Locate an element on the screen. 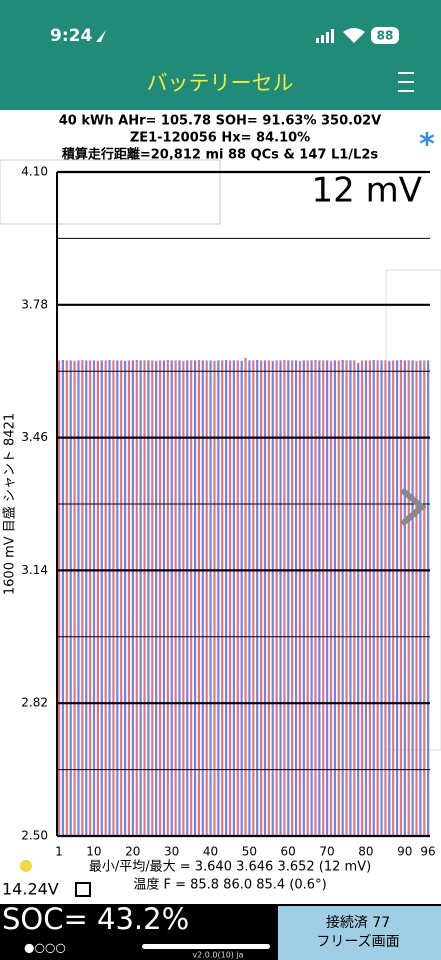 This screenshot has height=960, width=441. screen-title: バッテリーセル is located at coordinates (220, 83).